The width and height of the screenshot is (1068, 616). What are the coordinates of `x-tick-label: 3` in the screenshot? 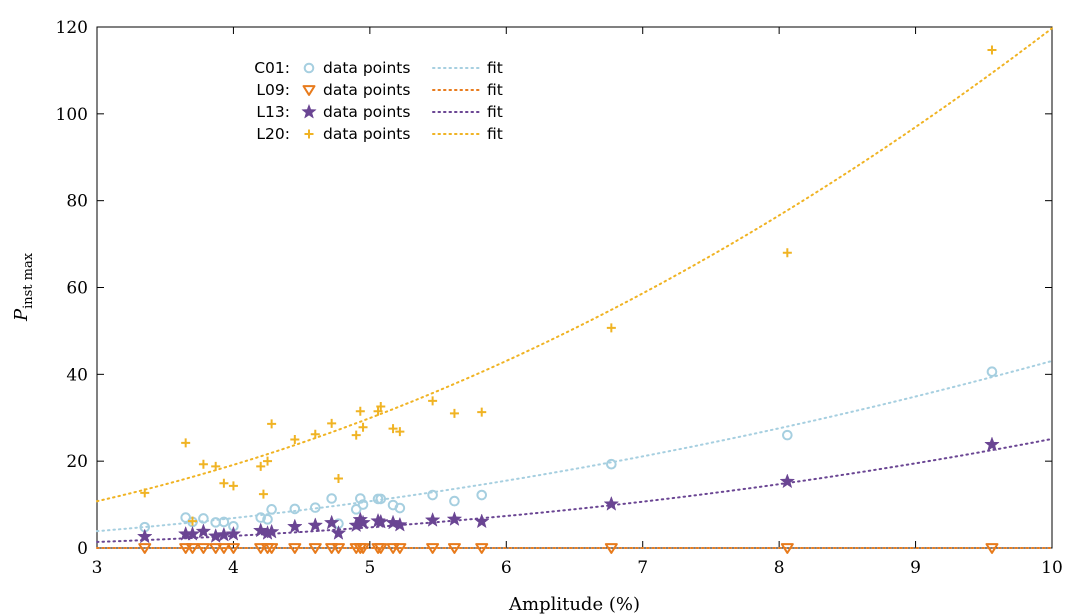 It's located at (97, 568).